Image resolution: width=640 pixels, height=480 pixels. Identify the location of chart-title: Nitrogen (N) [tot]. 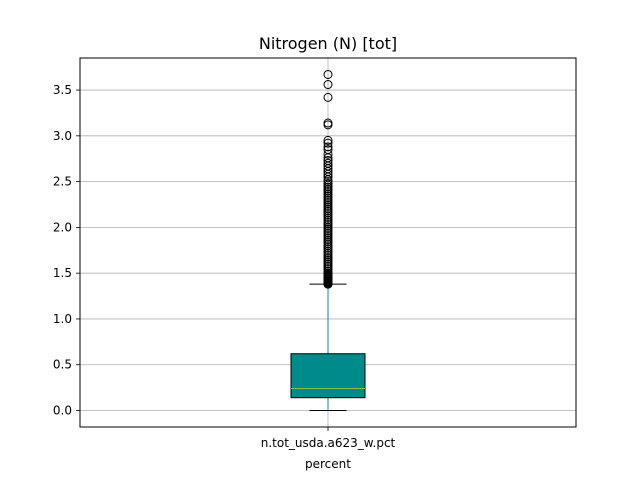
(328, 43).